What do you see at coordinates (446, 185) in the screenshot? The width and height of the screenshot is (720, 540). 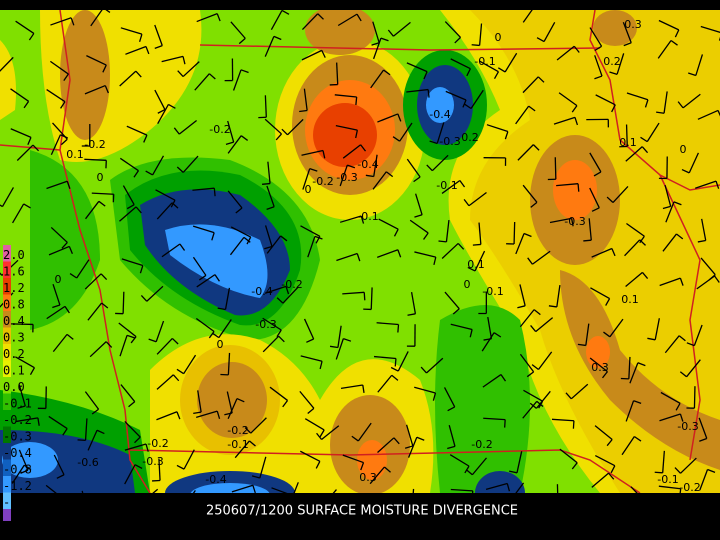 I see `contour-label: -0.1` at bounding box center [446, 185].